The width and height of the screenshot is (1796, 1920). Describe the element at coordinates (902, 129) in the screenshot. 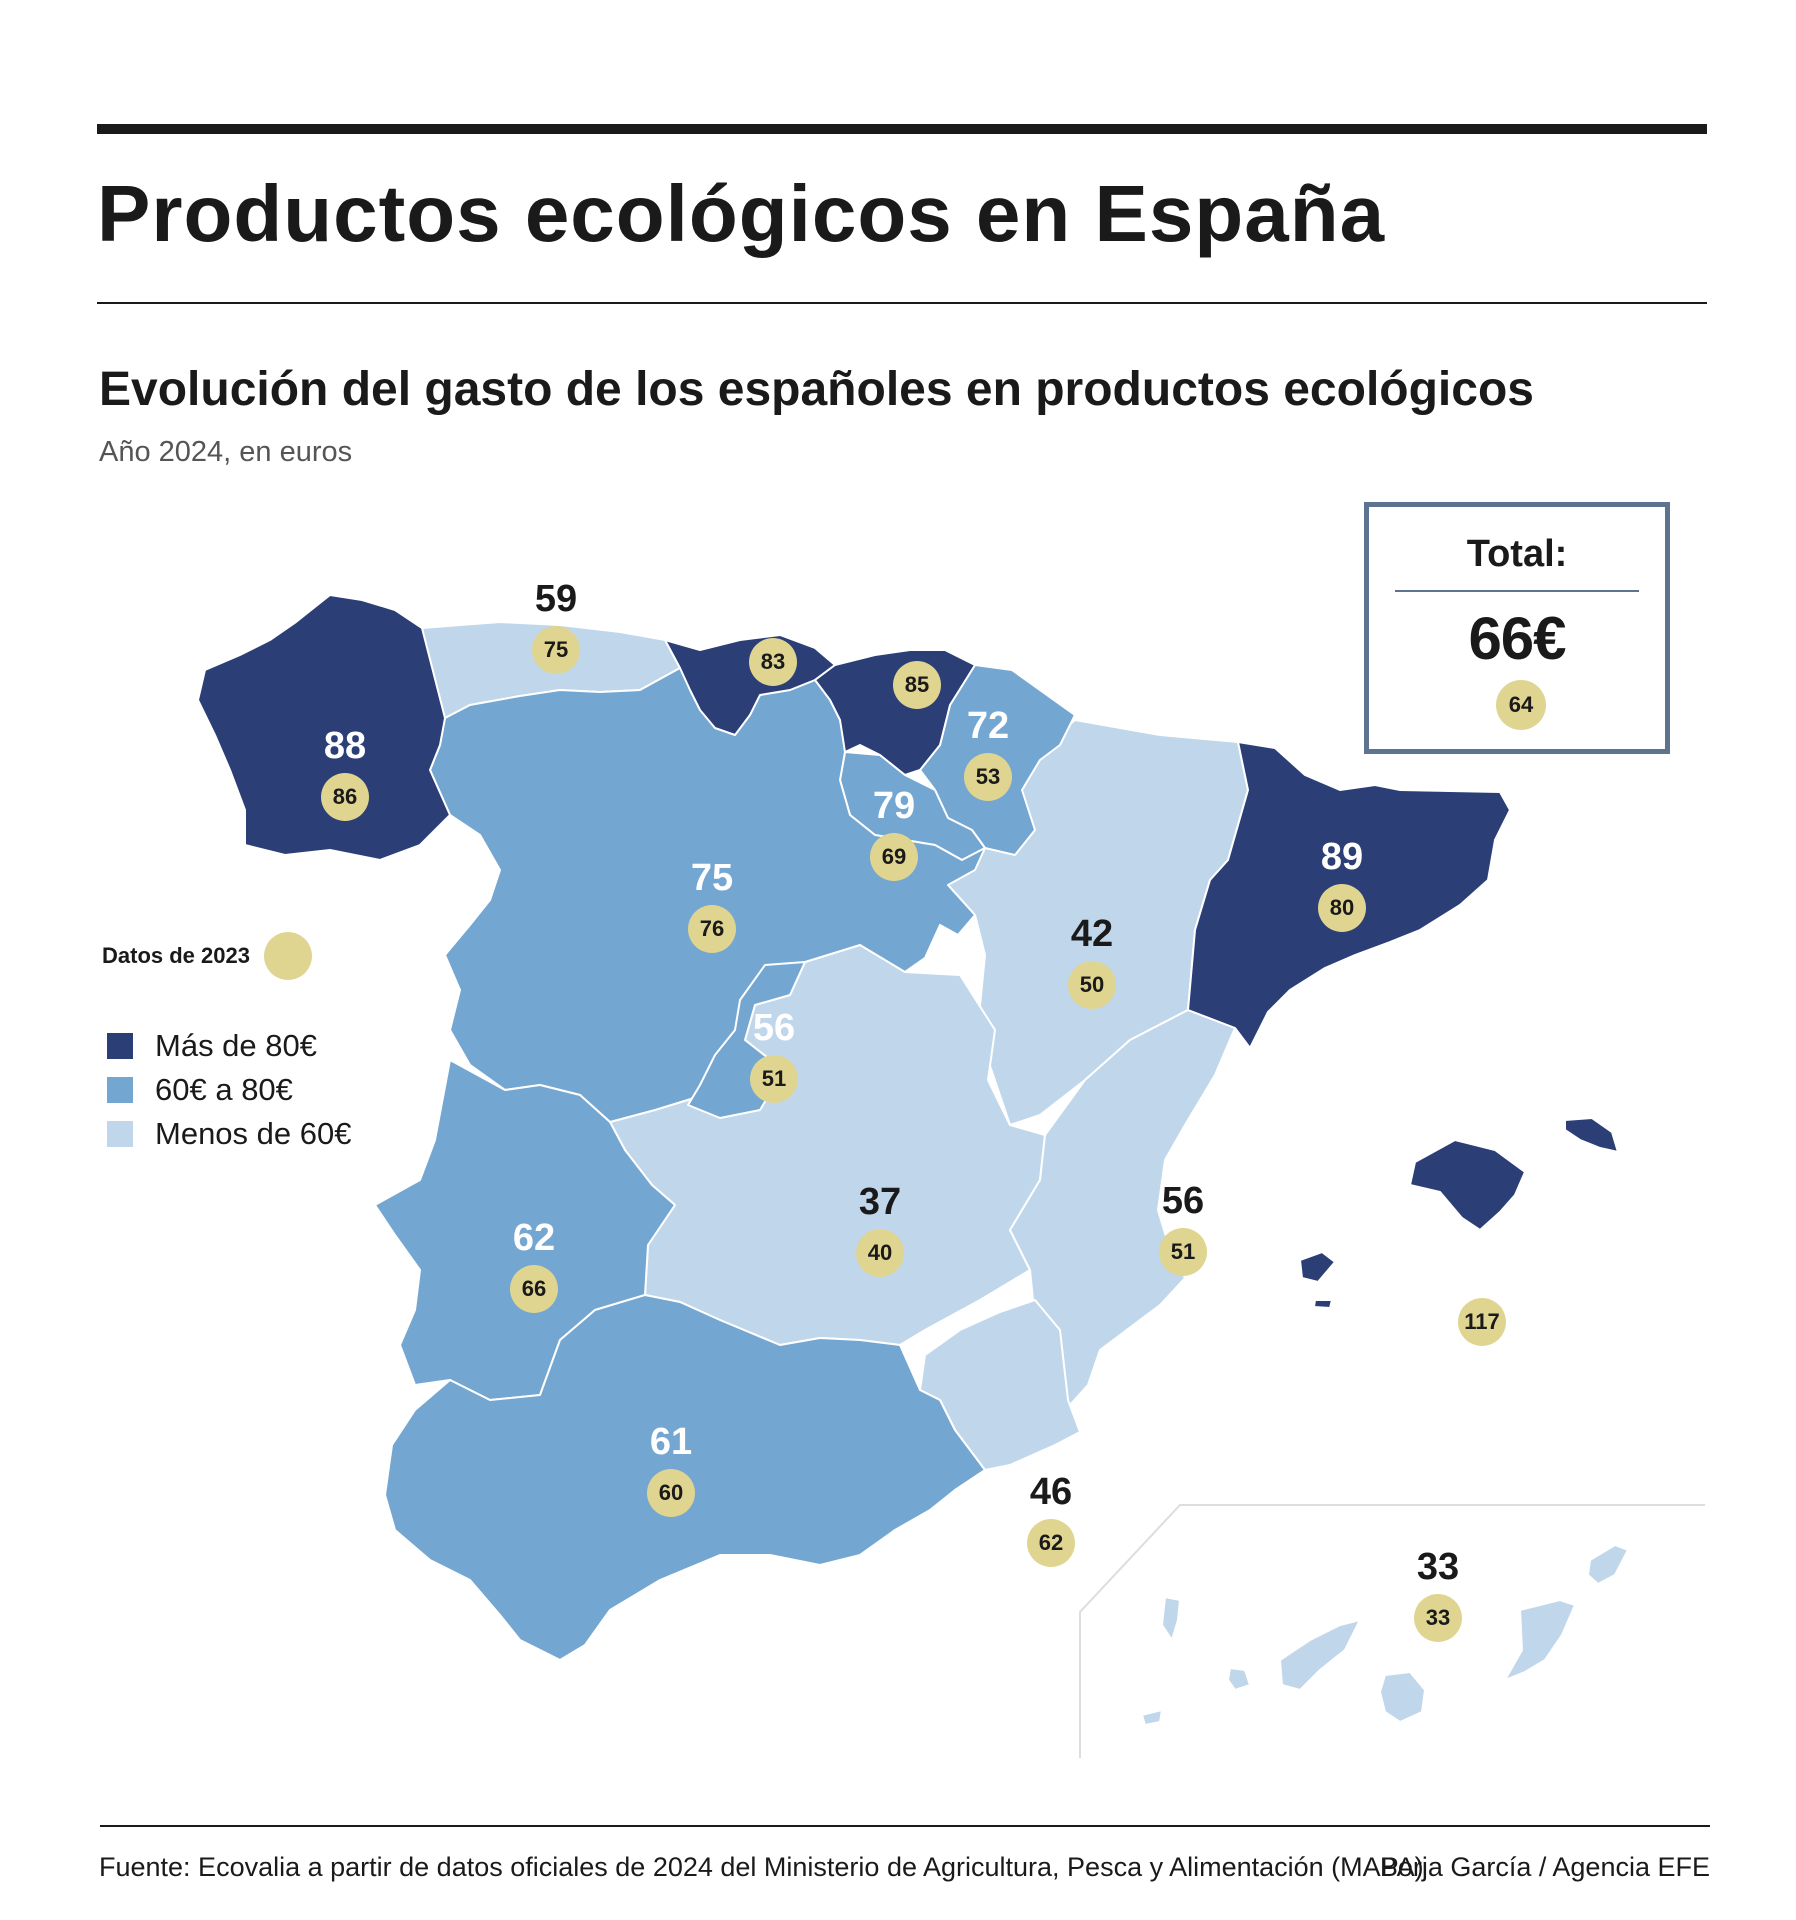

I see `top-rule` at that location.